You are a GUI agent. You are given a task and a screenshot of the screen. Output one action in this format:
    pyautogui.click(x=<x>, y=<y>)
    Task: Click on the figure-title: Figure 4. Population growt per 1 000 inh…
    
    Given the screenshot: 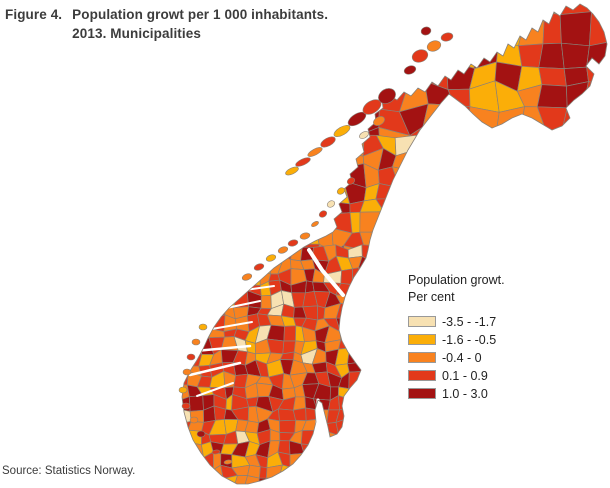 What is the action you would take?
    pyautogui.click(x=166, y=24)
    